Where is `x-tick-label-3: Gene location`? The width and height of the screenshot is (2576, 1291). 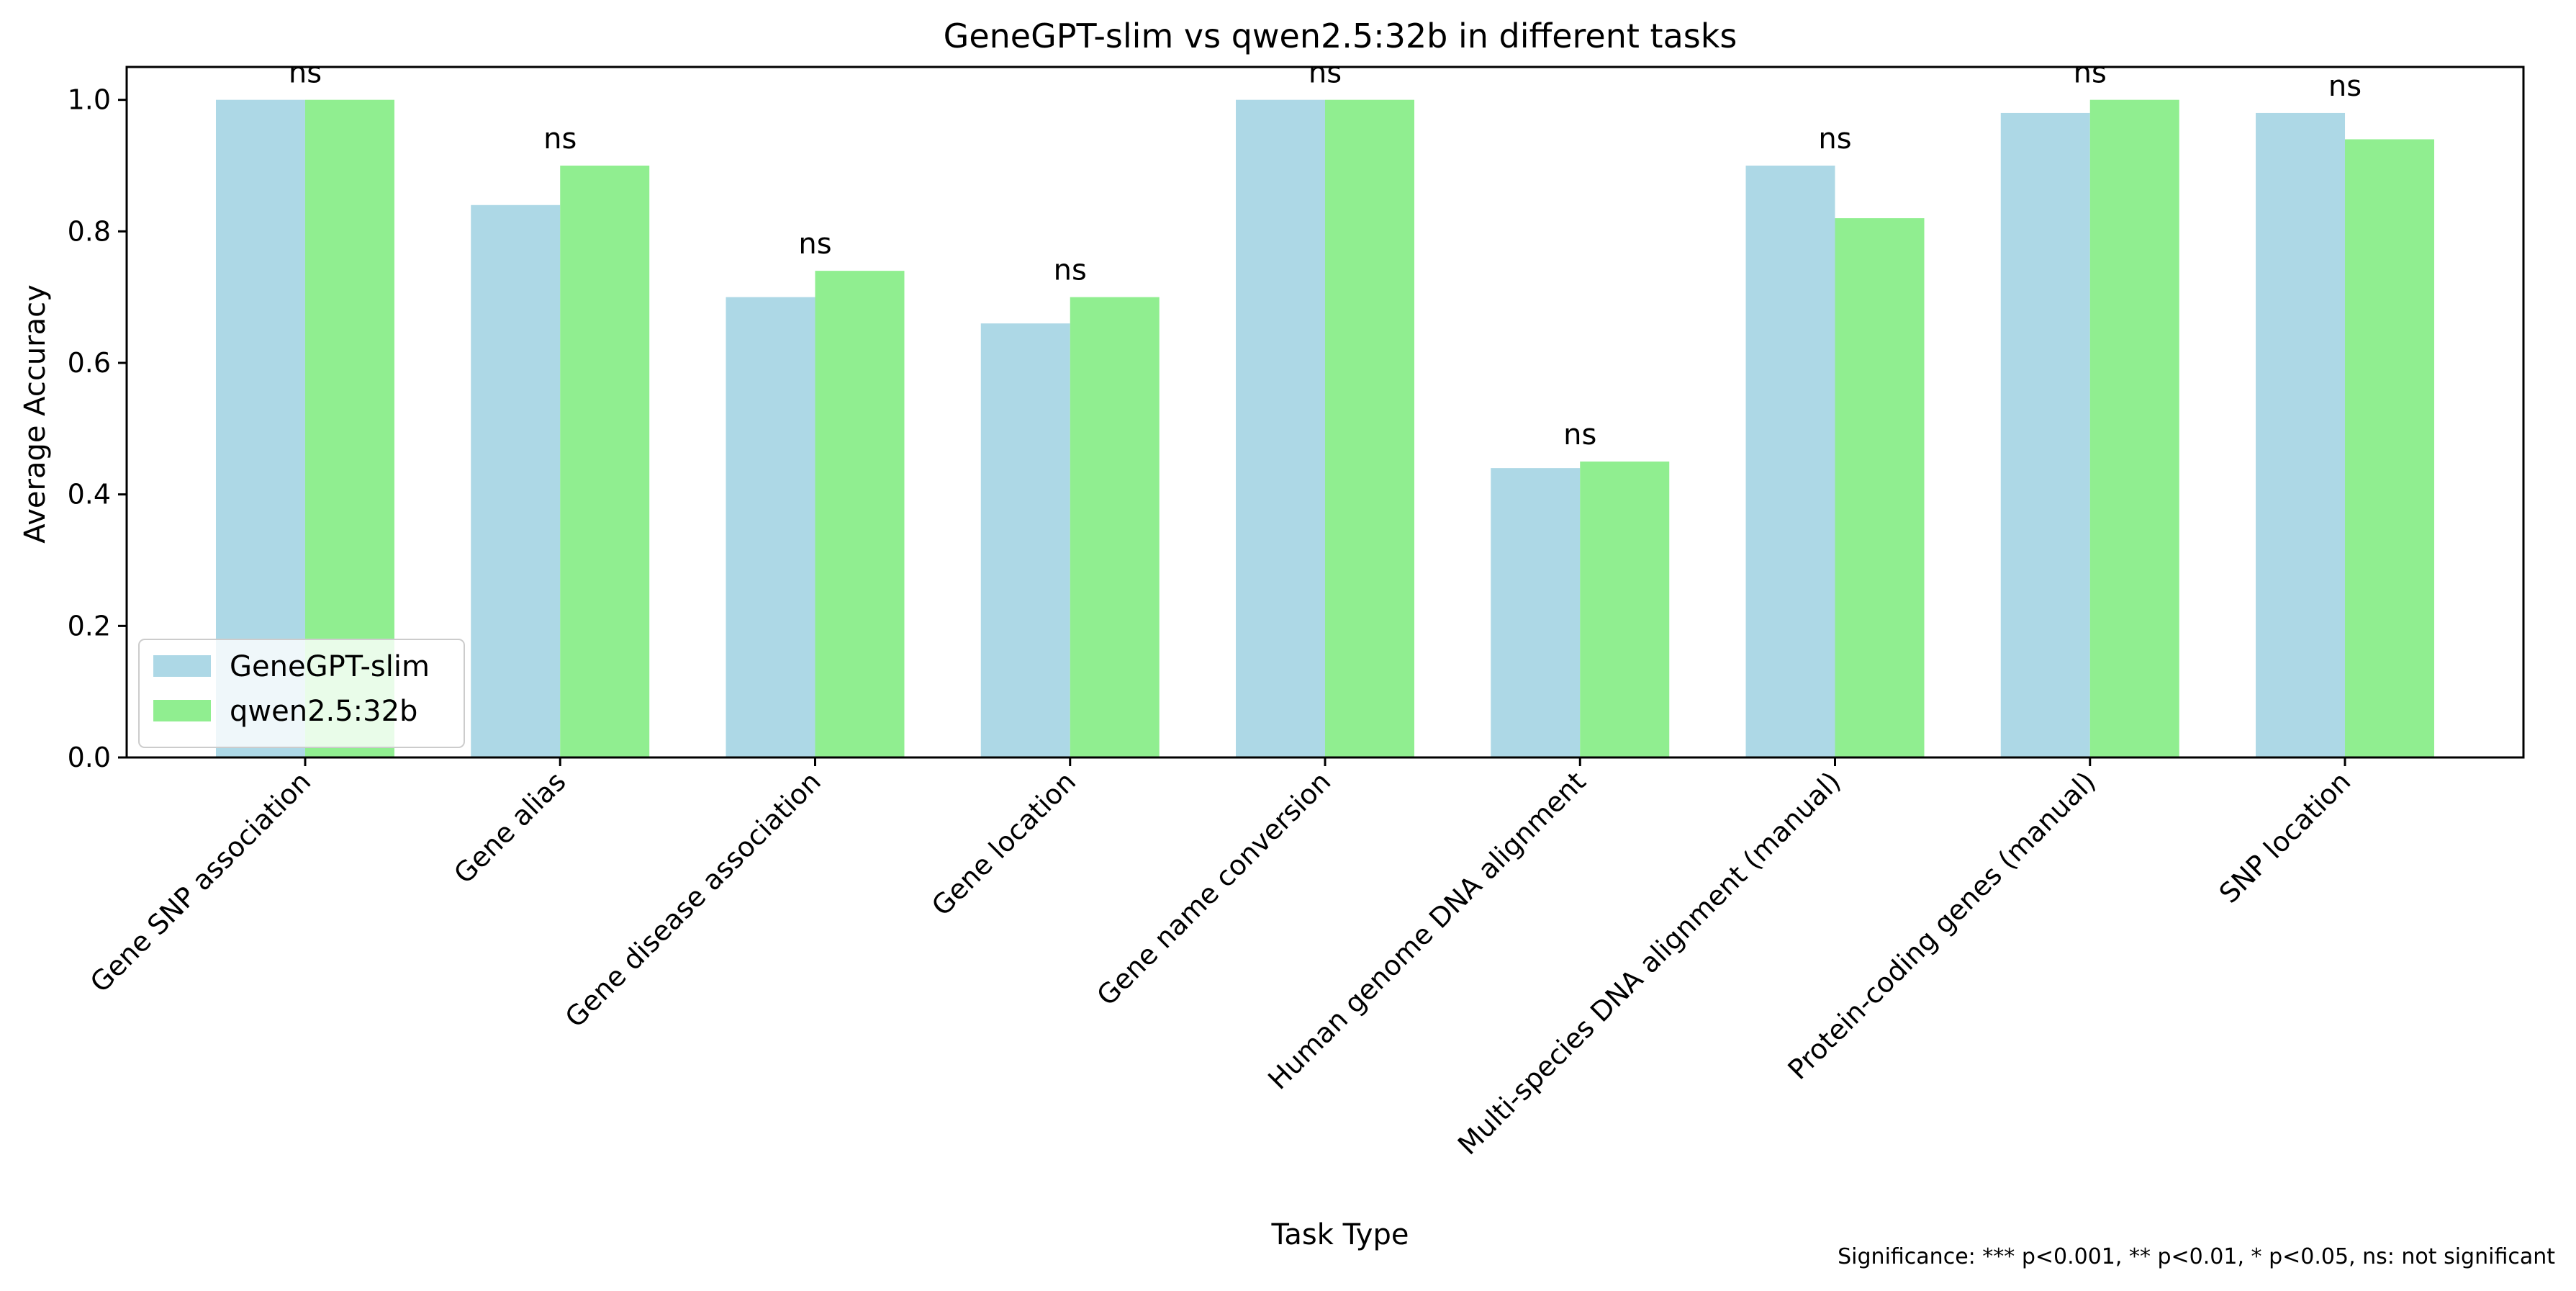 x-tick-label-3: Gene location is located at coordinates (1004, 843).